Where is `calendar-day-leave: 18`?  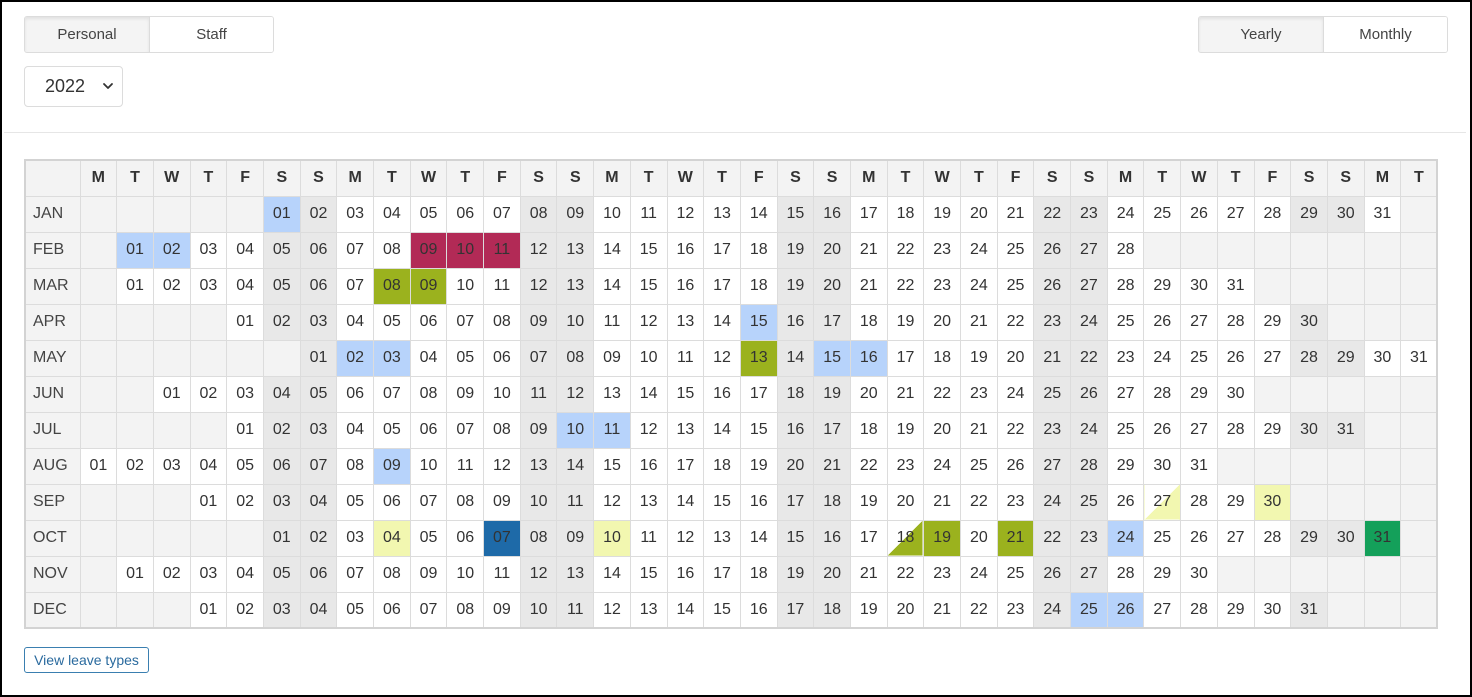
calendar-day-leave: 18 is located at coordinates (905, 538).